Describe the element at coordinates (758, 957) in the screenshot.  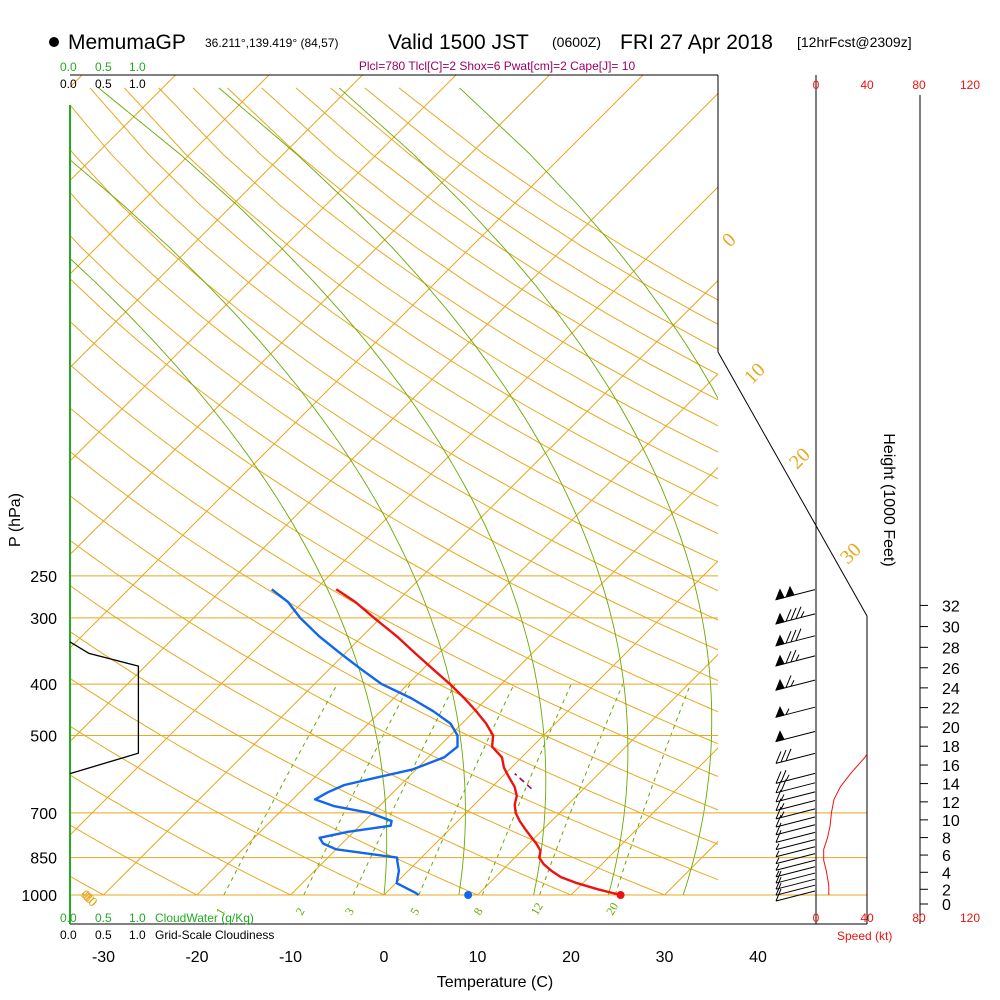
I see `temperature-tick-label: 40` at that location.